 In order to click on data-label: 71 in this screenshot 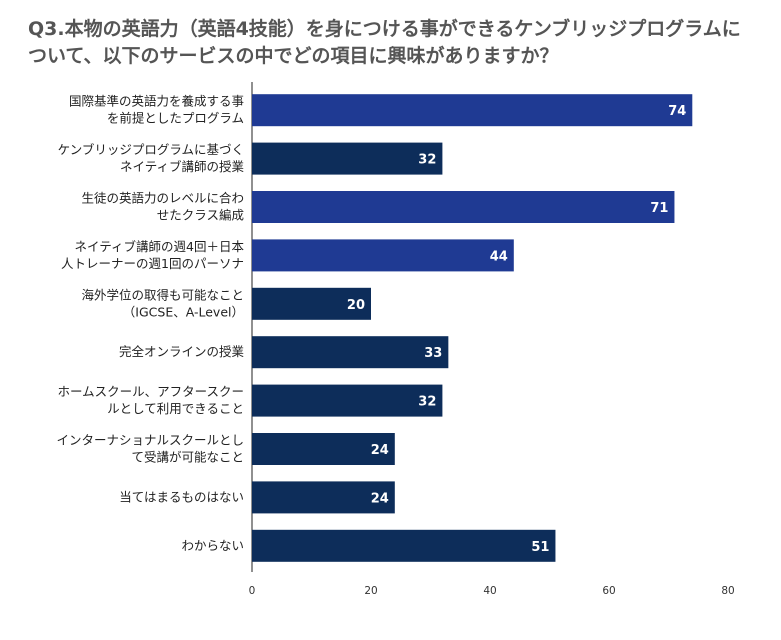, I will do `click(659, 208)`.